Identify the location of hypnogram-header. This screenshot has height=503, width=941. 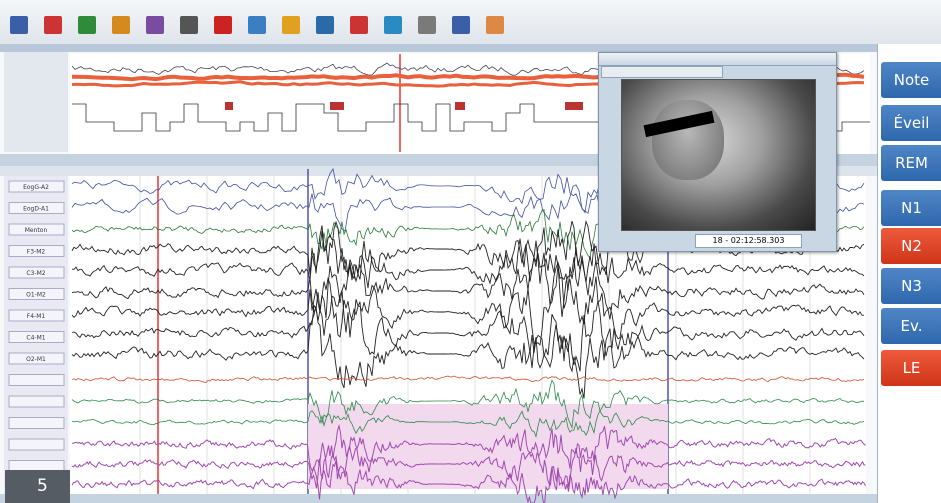
(438, 48).